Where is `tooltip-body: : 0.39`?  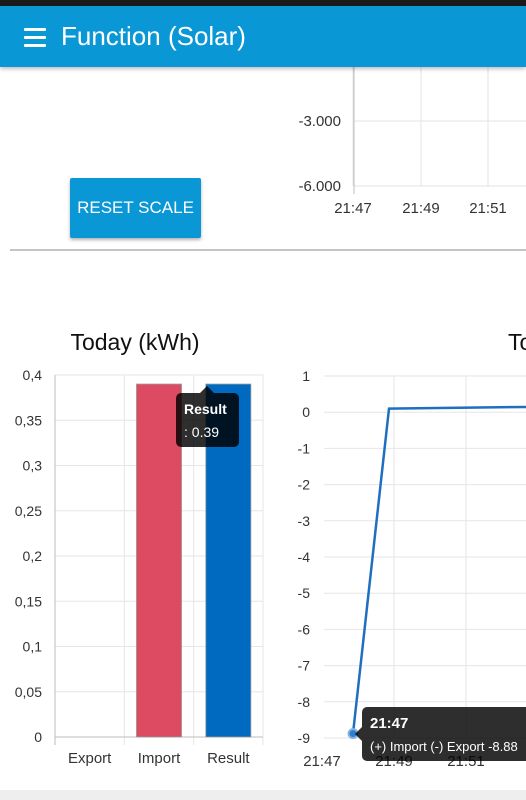 tooltip-body: : 0.39 is located at coordinates (202, 432).